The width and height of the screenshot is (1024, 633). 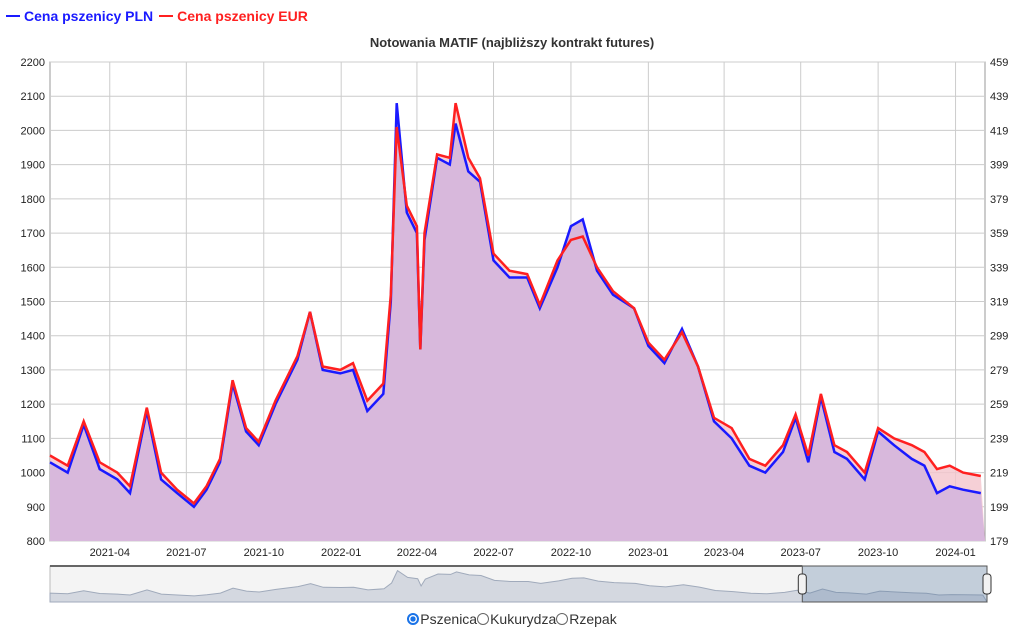 I want to click on legend-eur-label: Cena pszenicy EUR, so click(x=242, y=16).